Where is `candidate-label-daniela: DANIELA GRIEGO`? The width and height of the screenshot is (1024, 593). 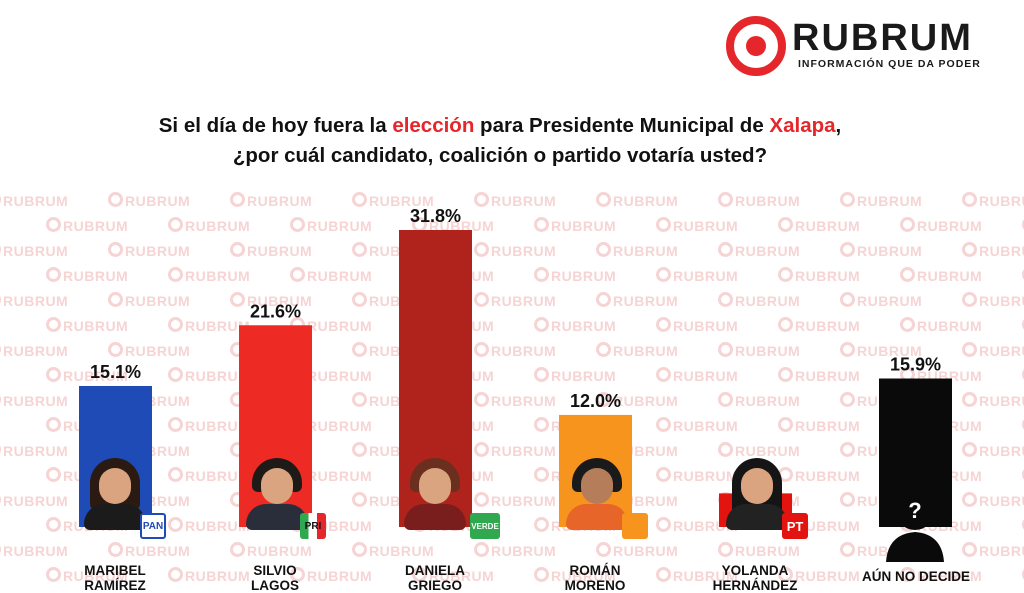
candidate-label-daniela: DANIELA GRIEGO is located at coordinates (435, 578).